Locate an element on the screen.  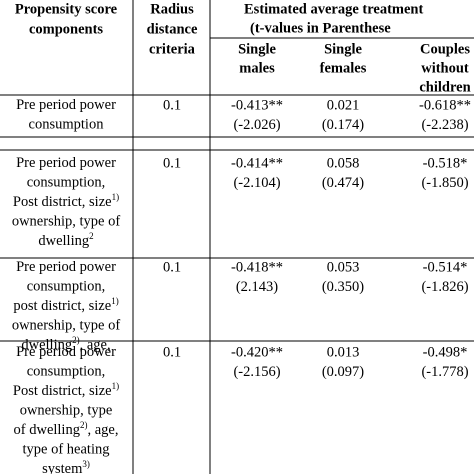
estimate: 0.058 is located at coordinates (343, 163).